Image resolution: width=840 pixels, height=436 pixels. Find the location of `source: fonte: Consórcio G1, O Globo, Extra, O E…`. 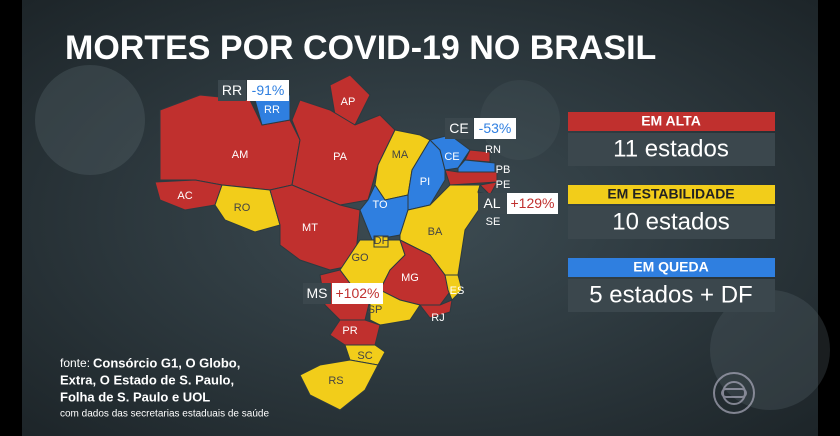

source: fonte: Consórcio G1, O Globo, Extra, O E… is located at coordinates (164, 387).